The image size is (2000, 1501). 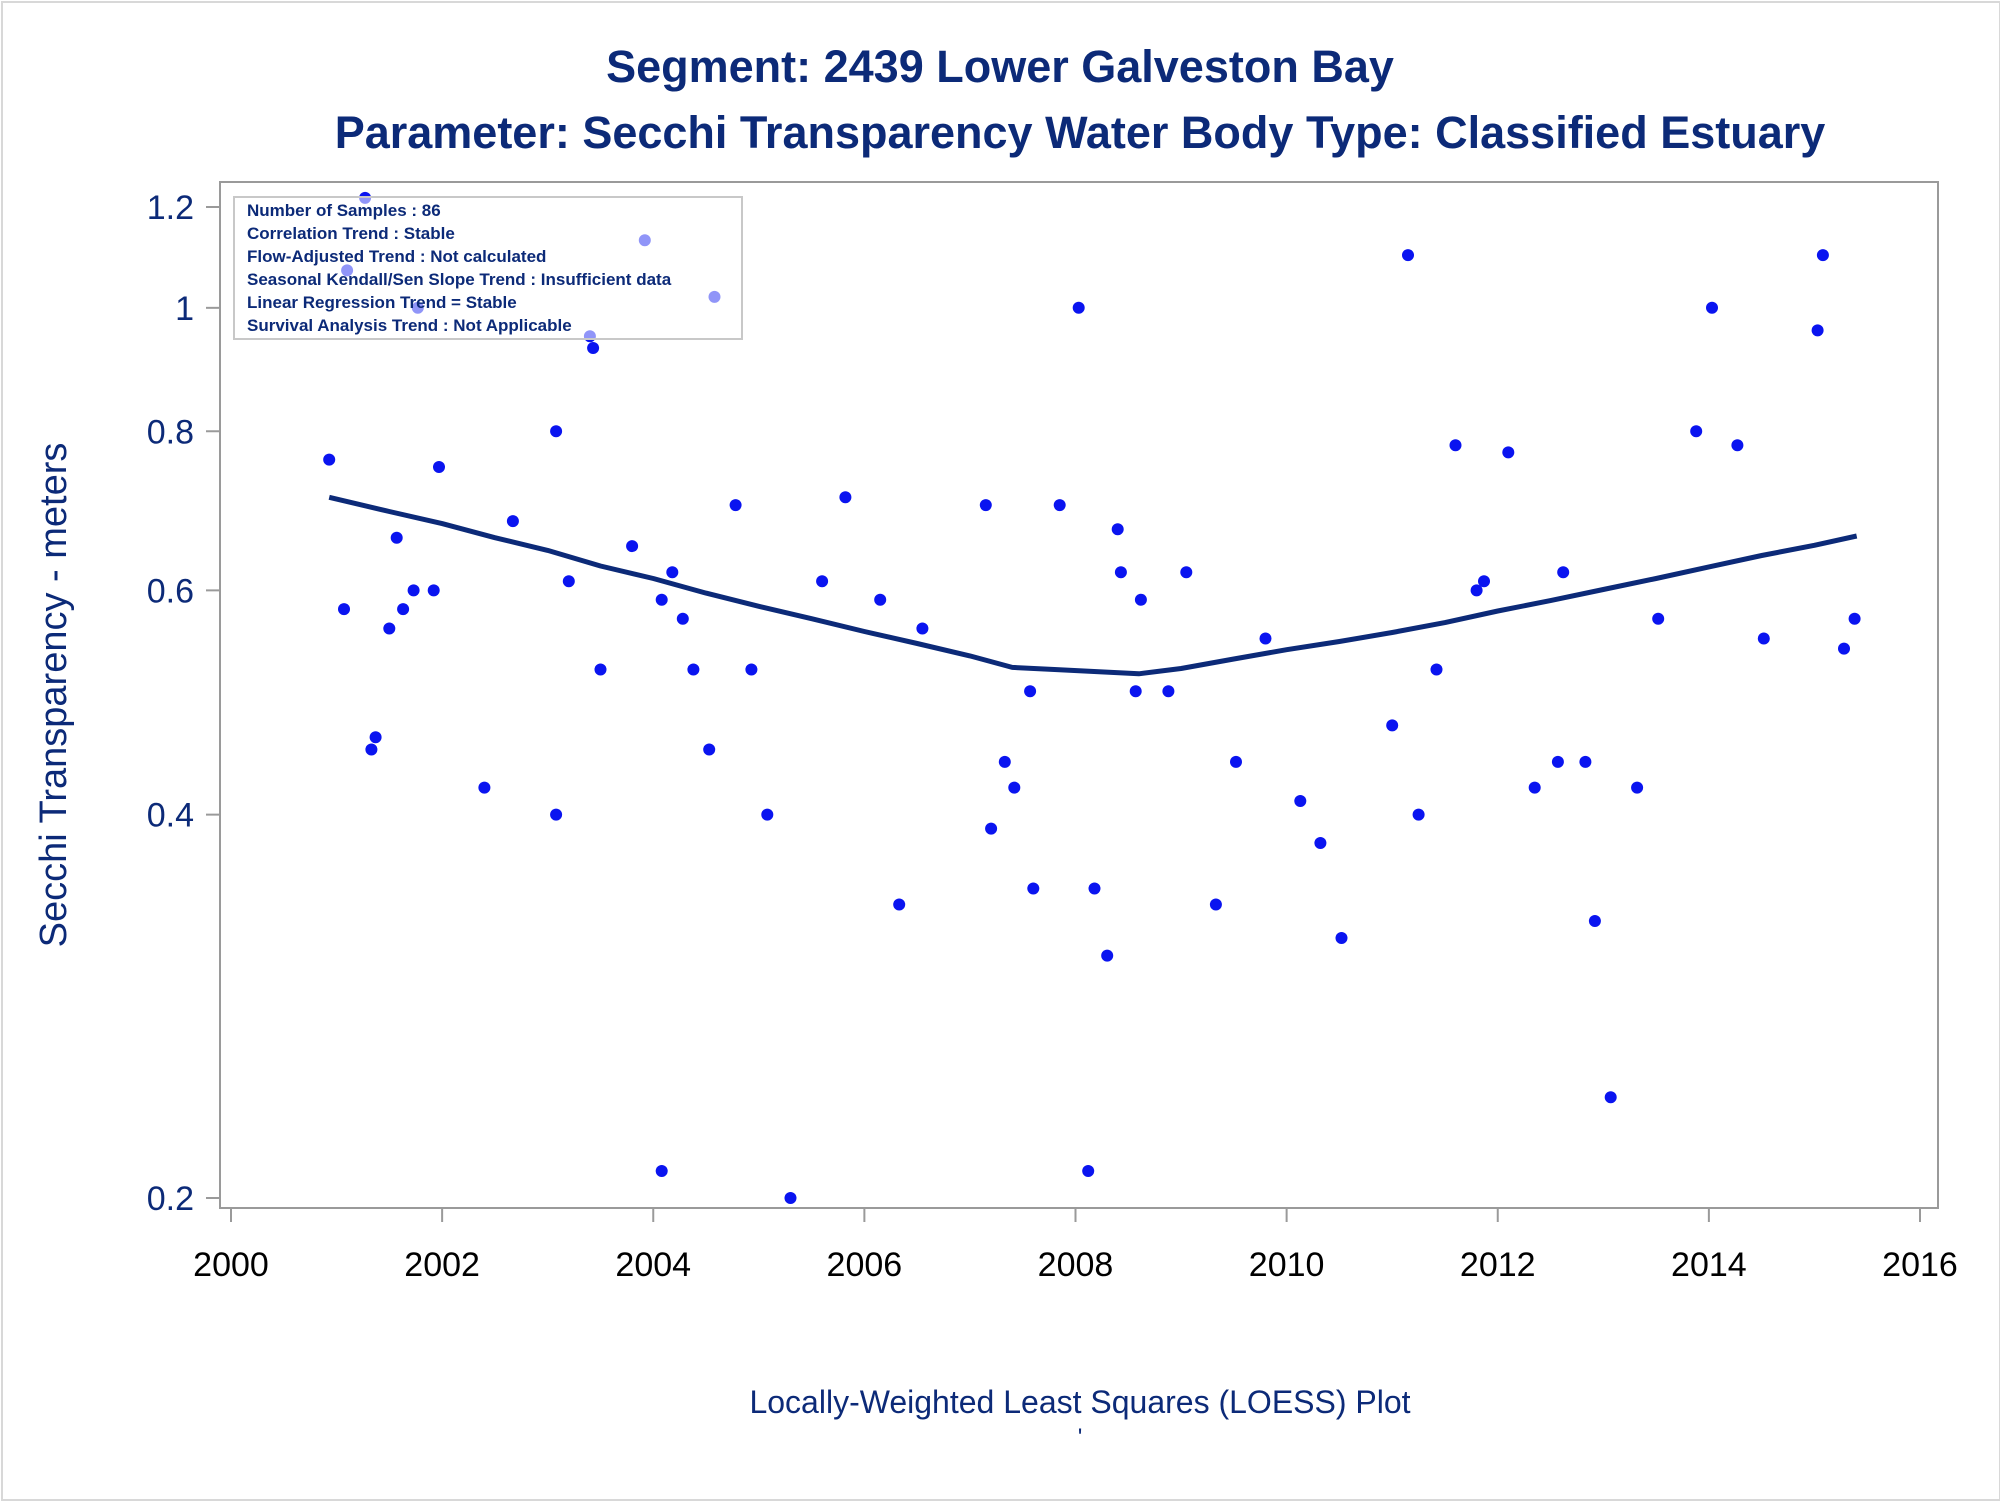 I want to click on y-axis-label: Secchi Transparency - meters, so click(x=54, y=695).